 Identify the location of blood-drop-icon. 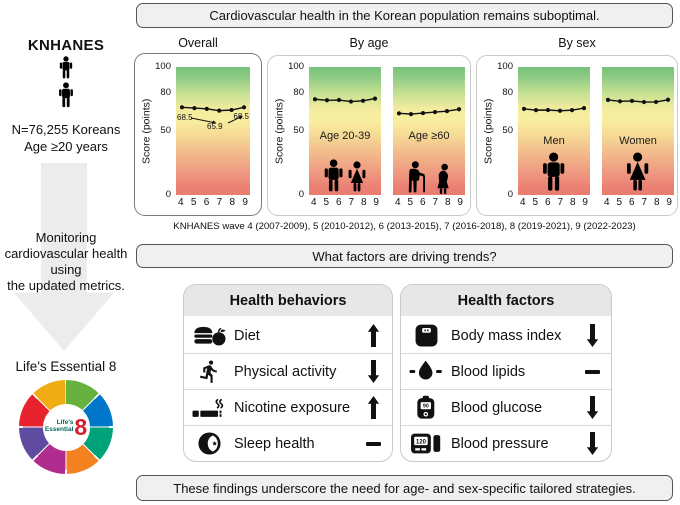
(426, 371).